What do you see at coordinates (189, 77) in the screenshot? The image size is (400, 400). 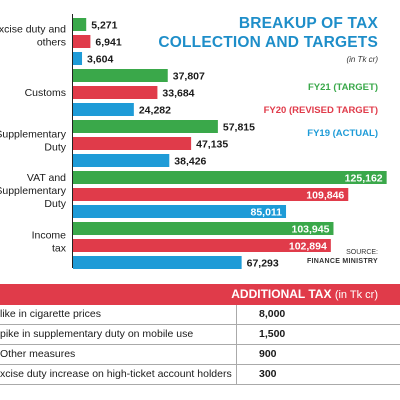 I see `bar-value-label: 37,807` at bounding box center [189, 77].